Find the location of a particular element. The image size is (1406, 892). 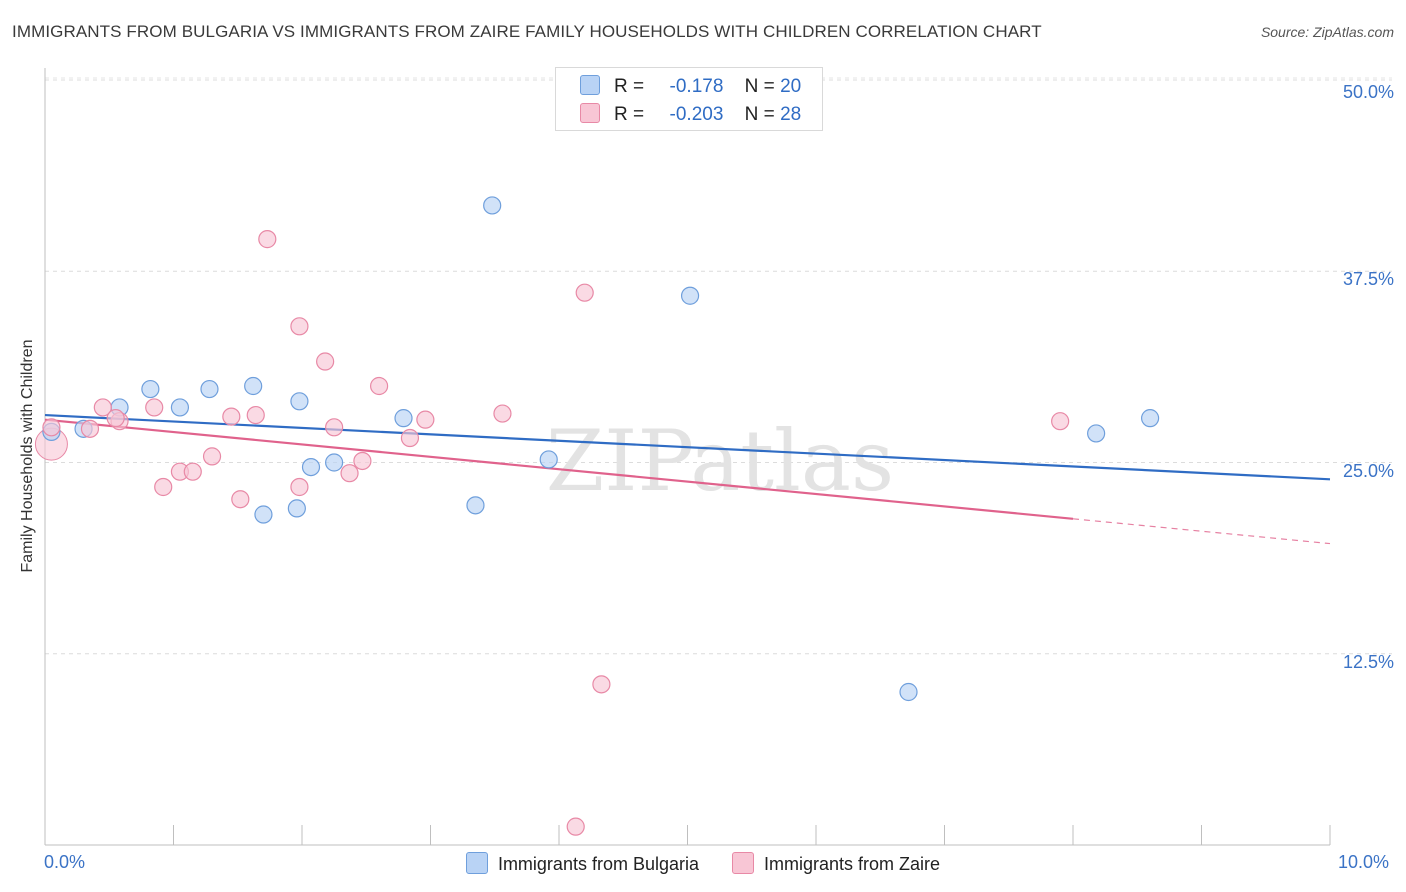

y-tick-label: 37.5% is located at coordinates (1368, 279).